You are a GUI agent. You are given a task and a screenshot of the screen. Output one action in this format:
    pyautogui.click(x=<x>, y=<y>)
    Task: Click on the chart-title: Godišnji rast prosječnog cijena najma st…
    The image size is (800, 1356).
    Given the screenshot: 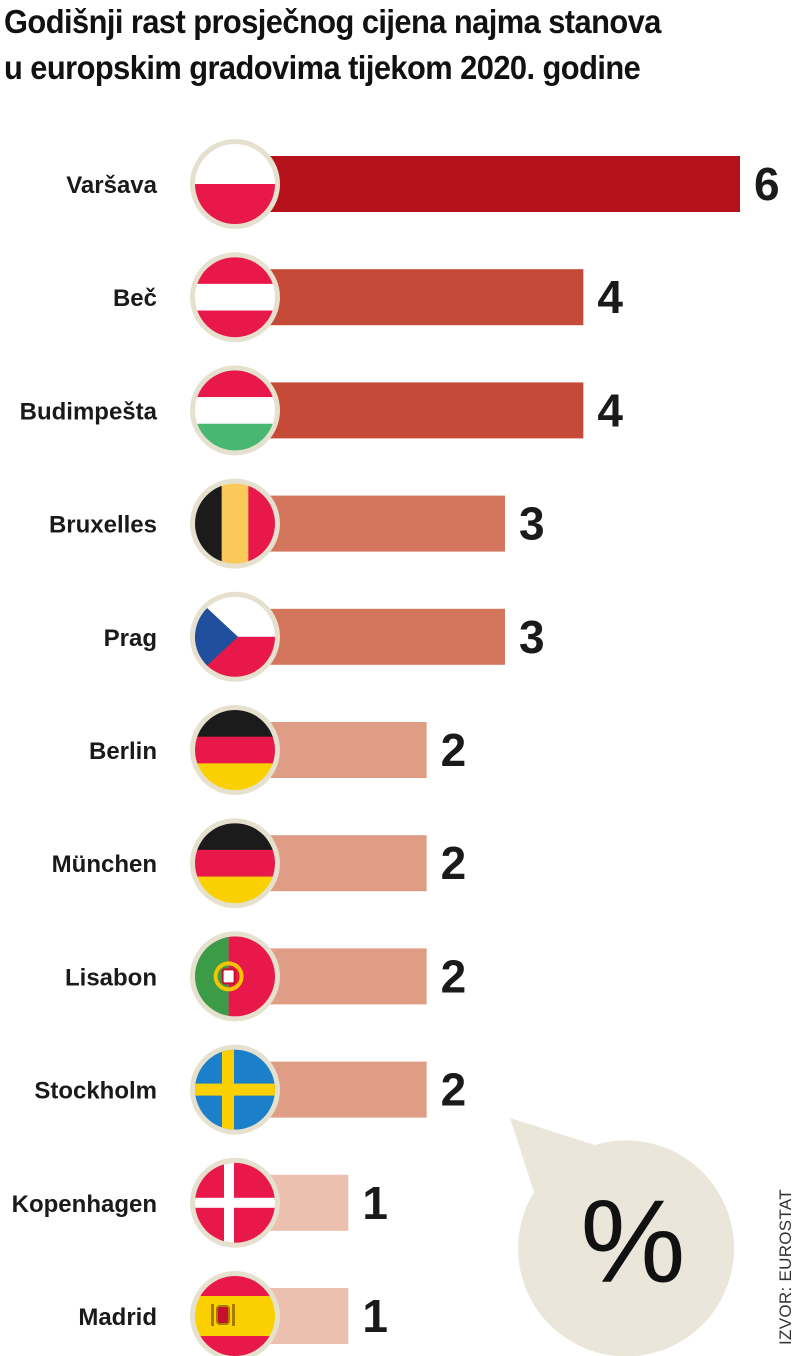 What is the action you would take?
    pyautogui.click(x=370, y=46)
    